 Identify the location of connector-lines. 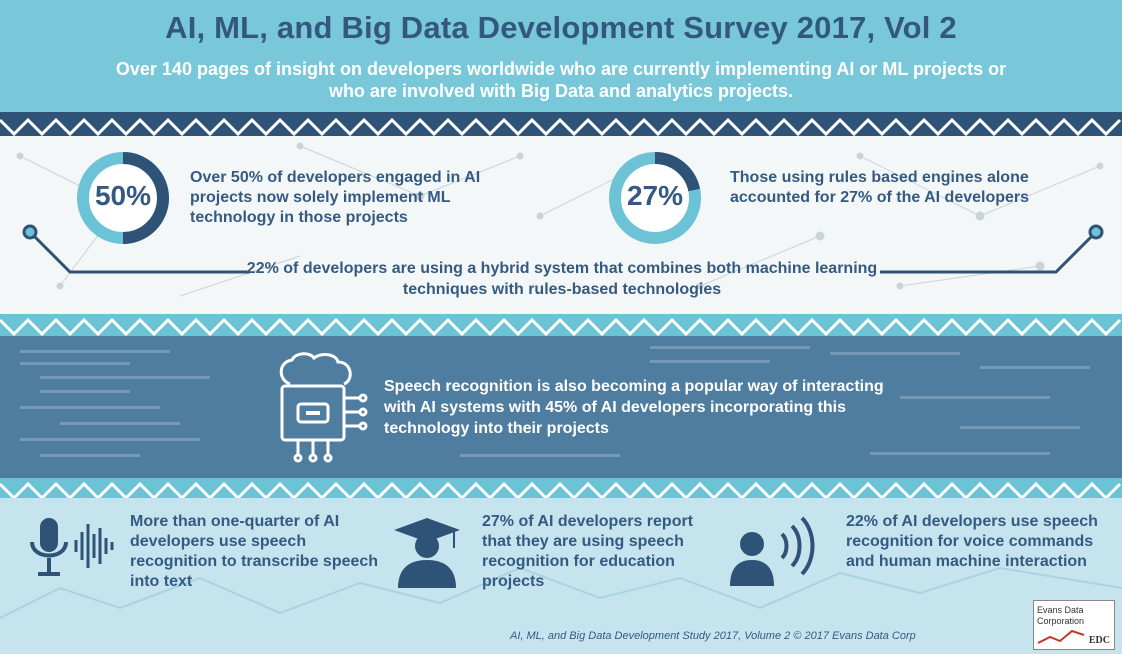
(563, 249).